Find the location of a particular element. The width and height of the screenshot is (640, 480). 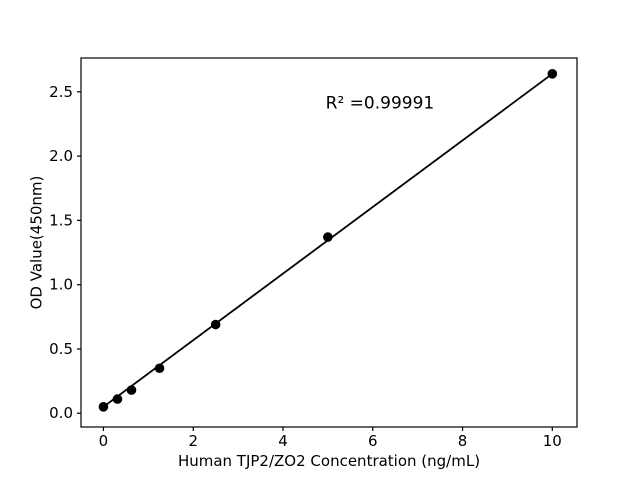

y-tick-label: 2.5 is located at coordinates (61, 92).